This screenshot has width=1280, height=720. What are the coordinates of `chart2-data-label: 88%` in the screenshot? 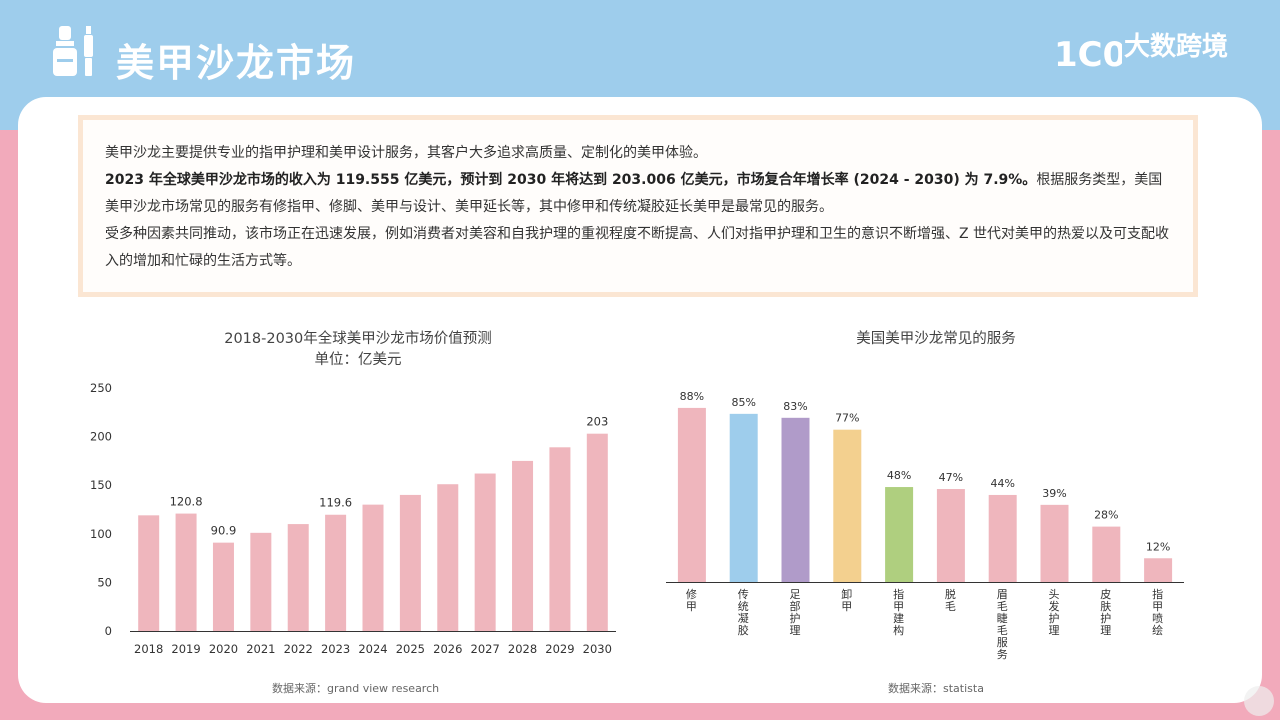 It's located at (692, 396).